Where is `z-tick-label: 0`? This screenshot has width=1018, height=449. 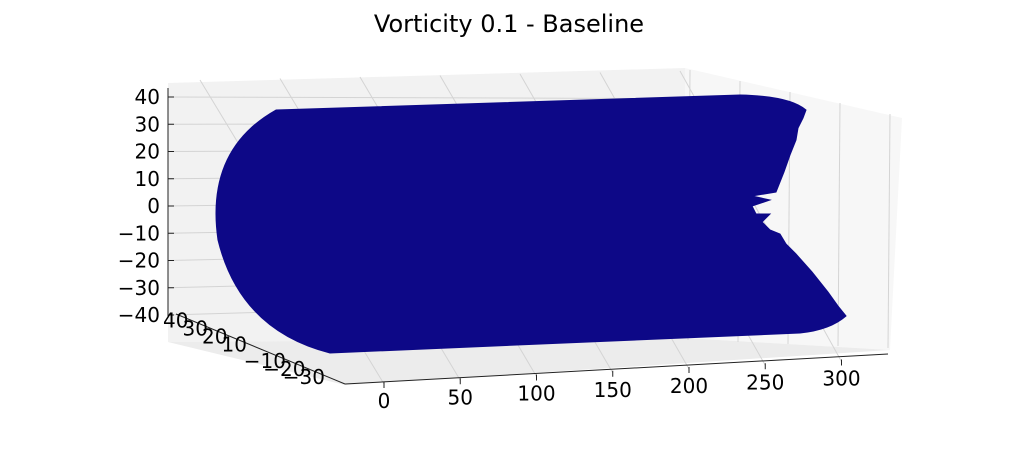
z-tick-label: 0 is located at coordinates (153, 206).